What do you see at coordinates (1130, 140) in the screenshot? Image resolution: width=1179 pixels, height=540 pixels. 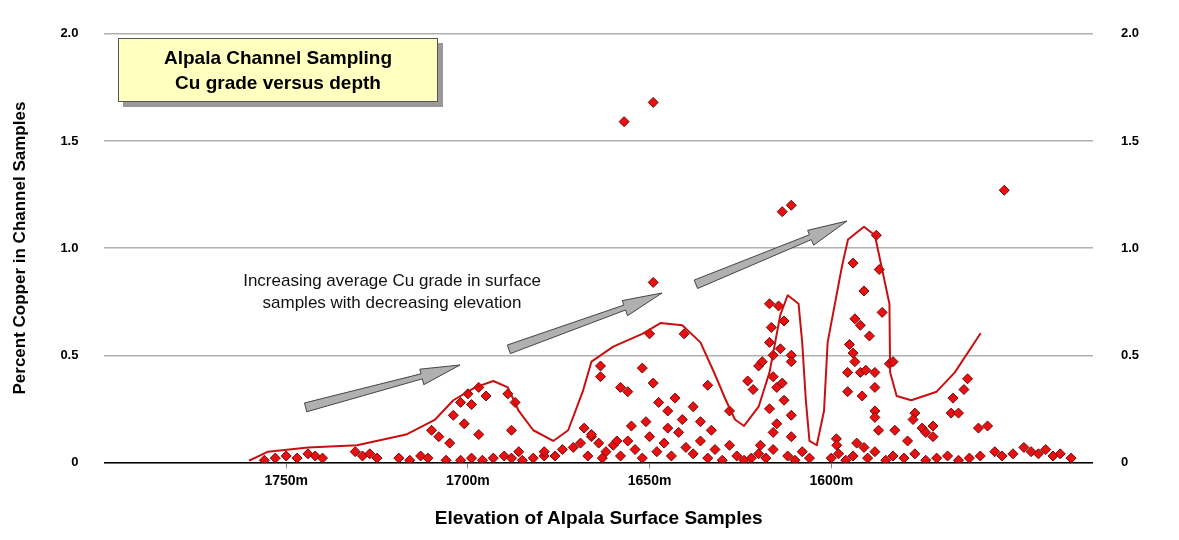 I see `y2-tick-label: 1.5` at bounding box center [1130, 140].